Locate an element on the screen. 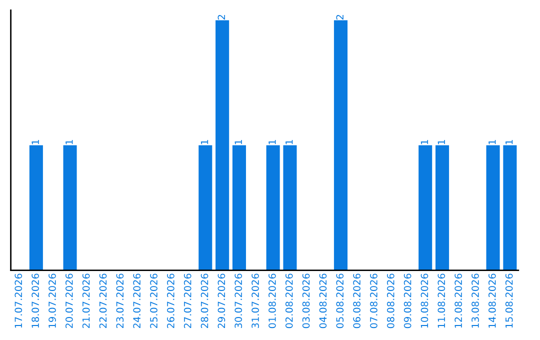  x-tick-label: 10.08.2026 is located at coordinates (424, 301).